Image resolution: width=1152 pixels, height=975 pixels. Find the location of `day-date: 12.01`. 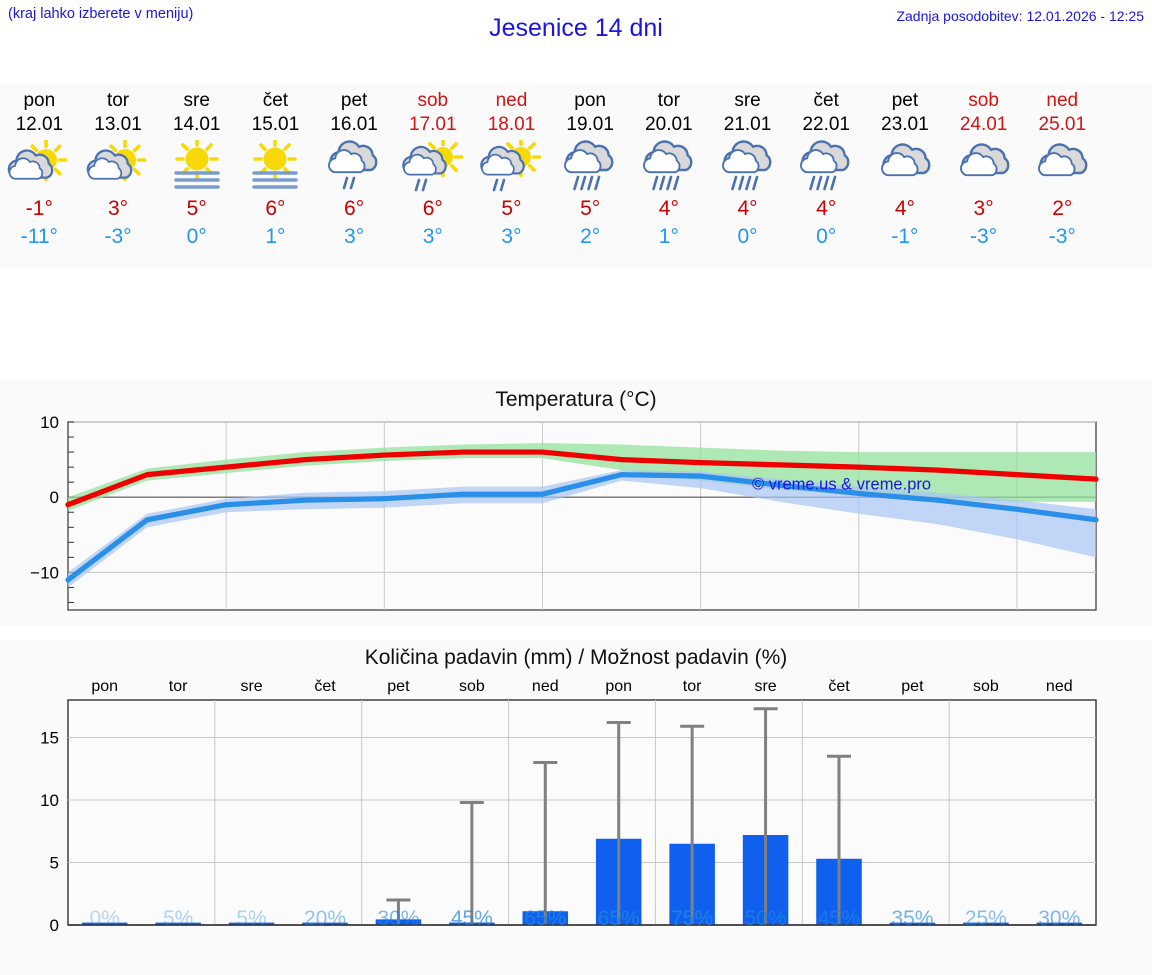

day-date: 12.01 is located at coordinates (39, 124).